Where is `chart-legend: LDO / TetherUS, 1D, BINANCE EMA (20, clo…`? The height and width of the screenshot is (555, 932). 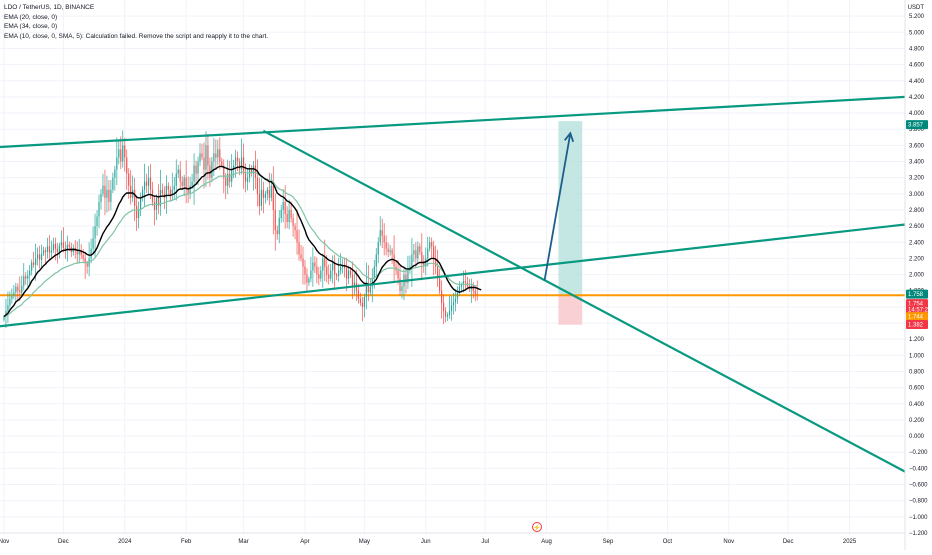
chart-legend: LDO / TetherUS, 1D, BINANCE EMA (20, clo… is located at coordinates (136, 22).